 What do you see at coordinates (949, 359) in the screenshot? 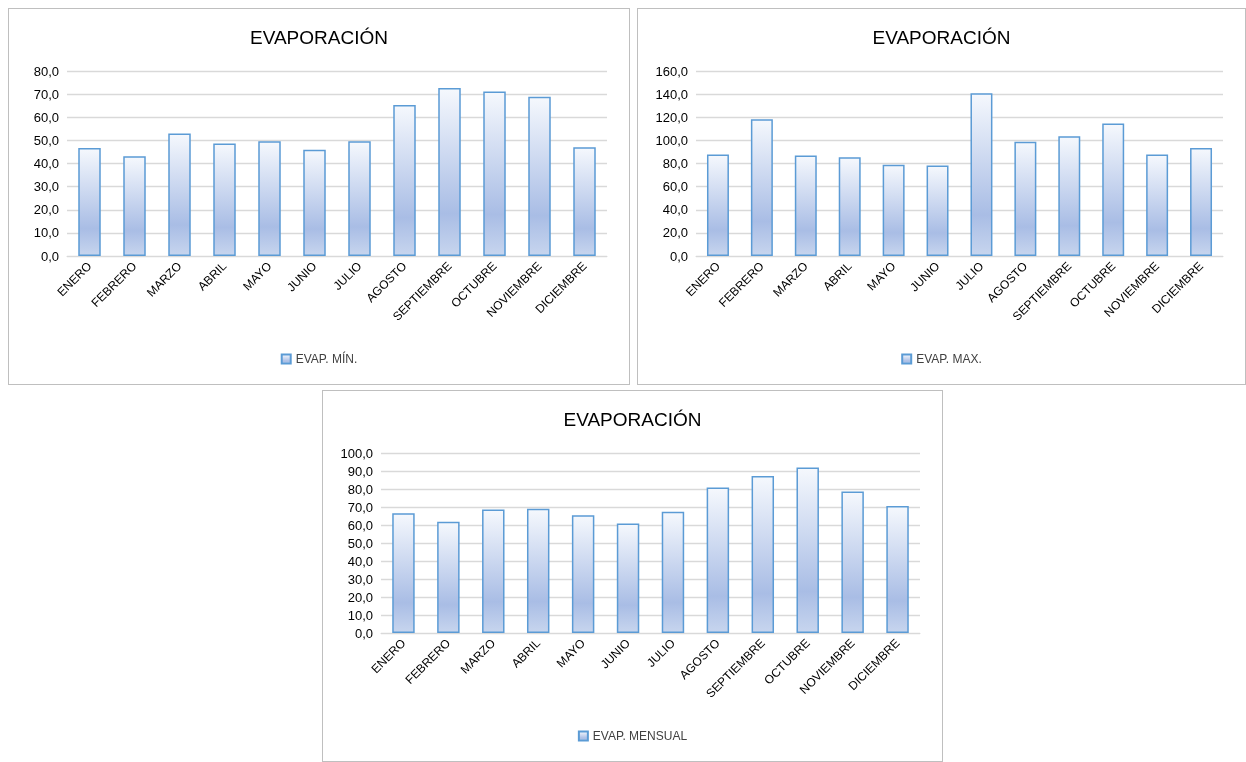
I see `legend-label: EVAP. MAX.` at bounding box center [949, 359].